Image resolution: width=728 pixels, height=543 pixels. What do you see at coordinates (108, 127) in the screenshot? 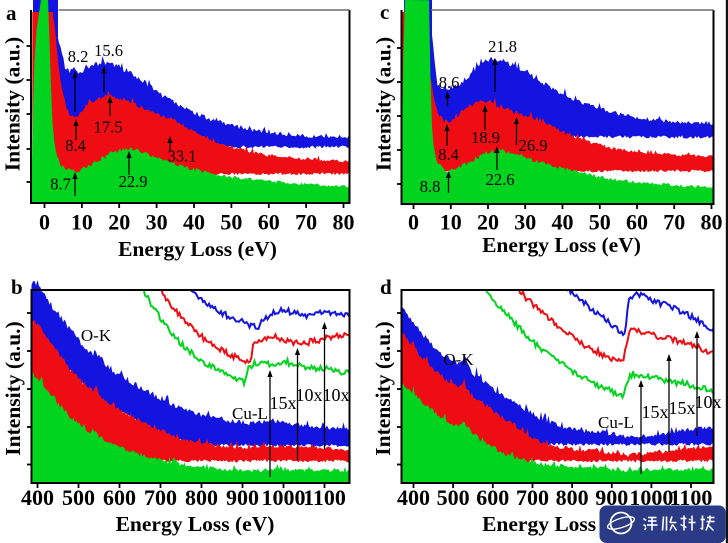
I see `svg-text: 17.5` at bounding box center [108, 127].